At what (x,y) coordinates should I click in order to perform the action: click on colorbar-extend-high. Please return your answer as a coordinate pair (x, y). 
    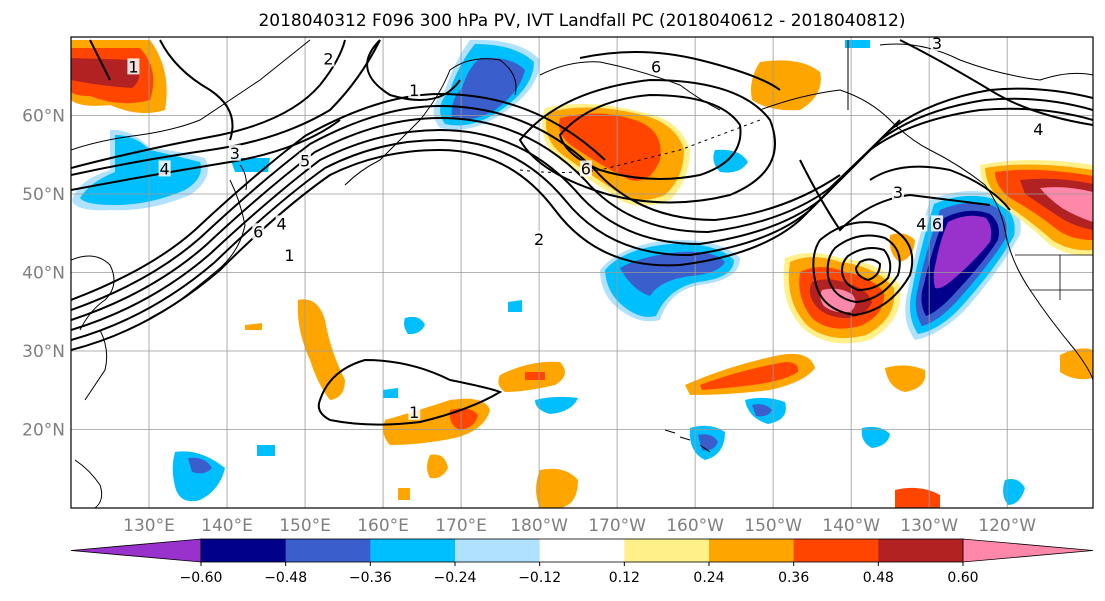
    Looking at the image, I should click on (1028, 550).